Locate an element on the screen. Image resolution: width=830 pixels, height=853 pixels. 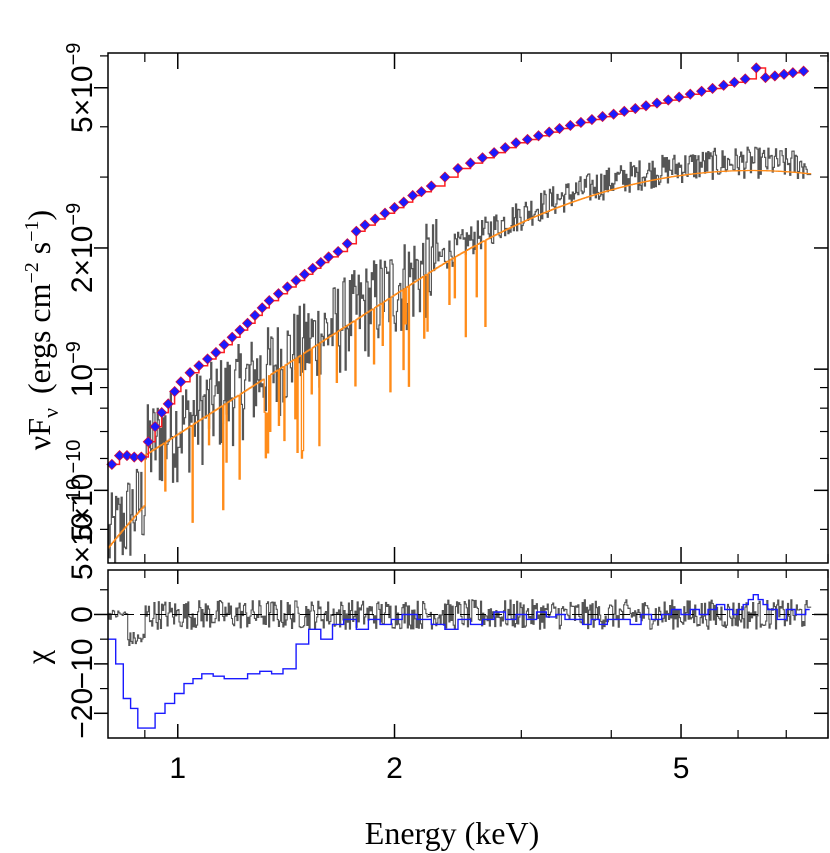
y-tick-labels-residuals: 0 −10−20 is located at coordinates (82, 672).